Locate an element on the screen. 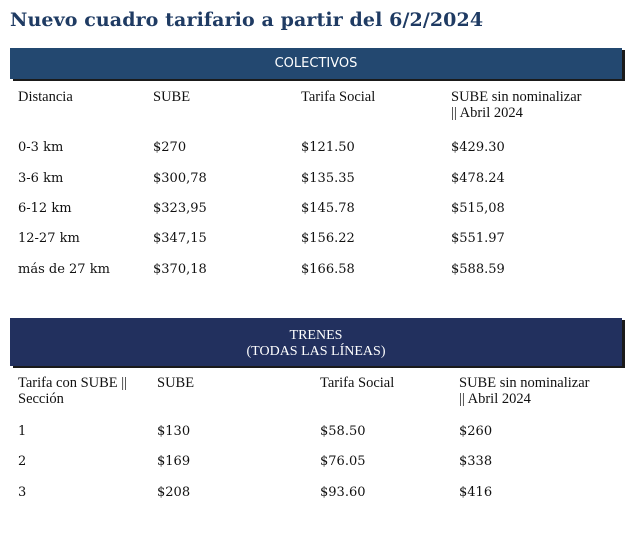  colectivos-cell-distancia: 3-6 km is located at coordinates (41, 178).